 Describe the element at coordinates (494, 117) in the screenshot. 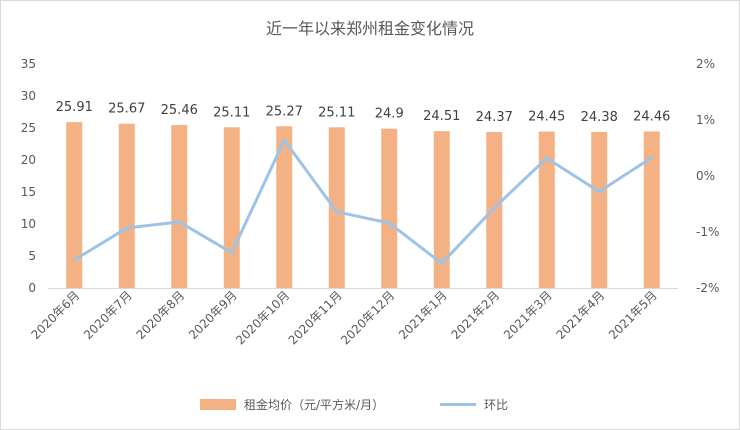

I see `bar-data-label: 24.37` at that location.